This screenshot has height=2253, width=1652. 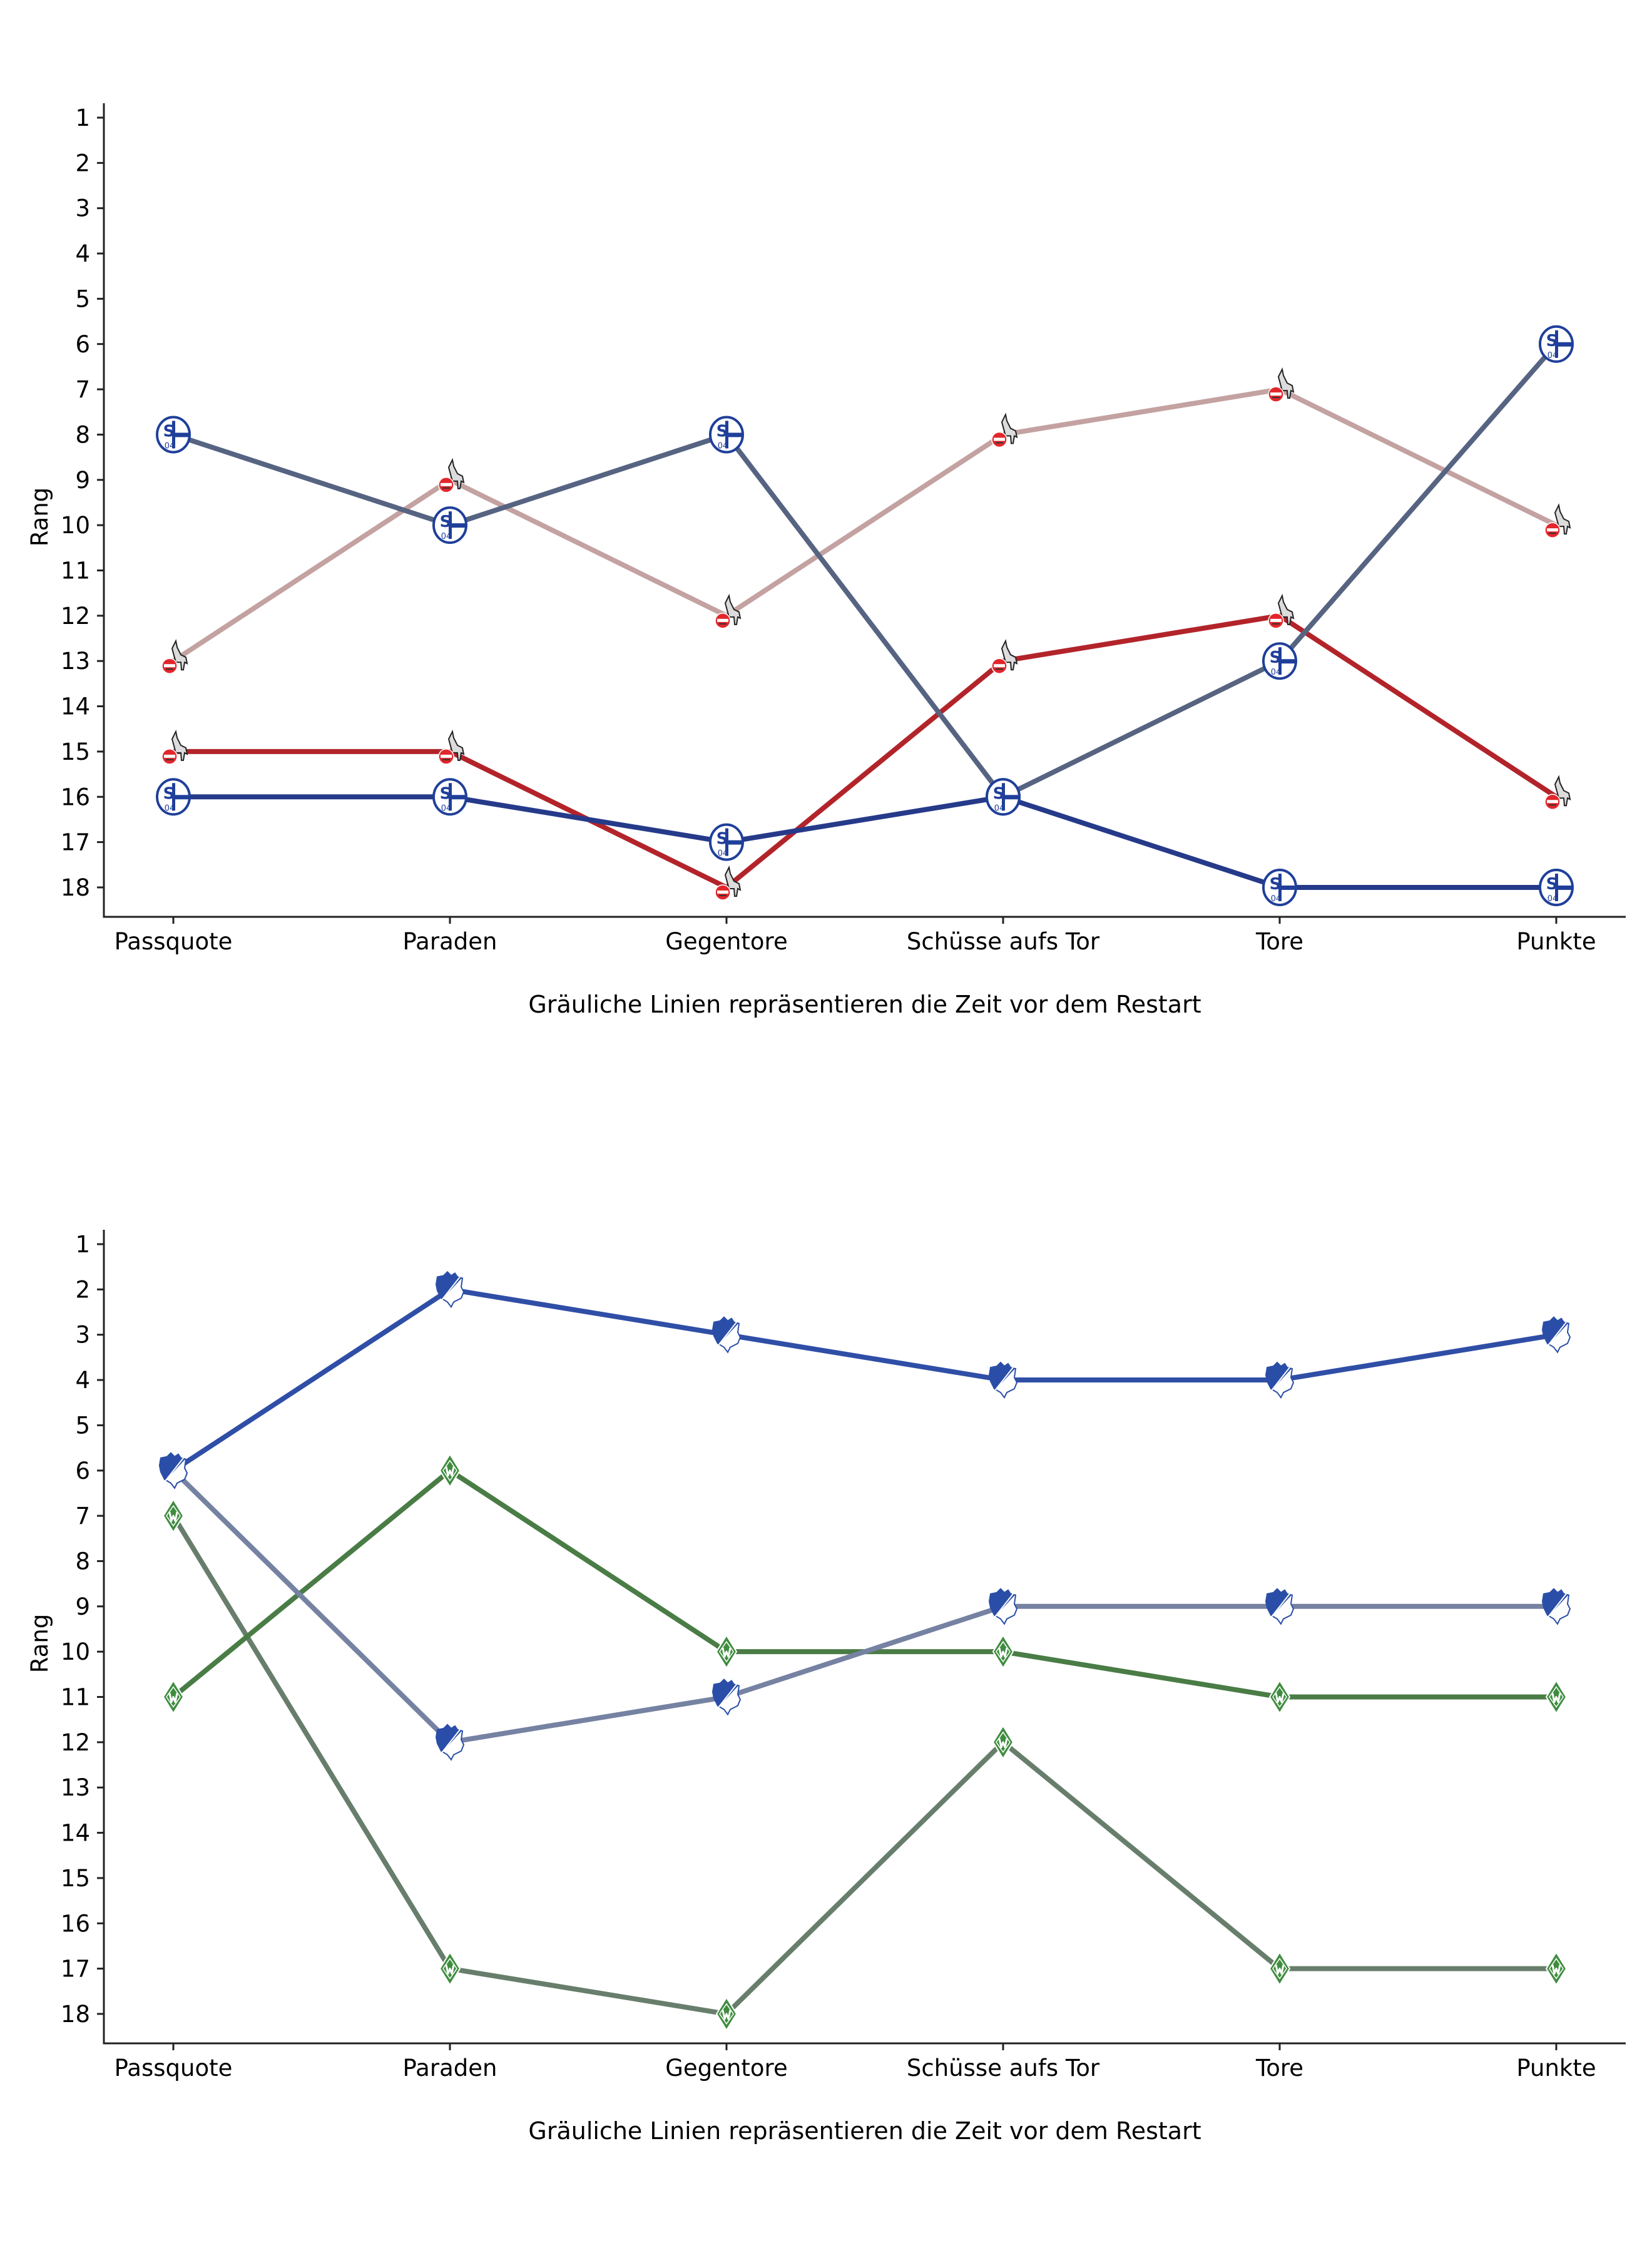 I want to click on line-koeln-after, so click(x=865, y=751).